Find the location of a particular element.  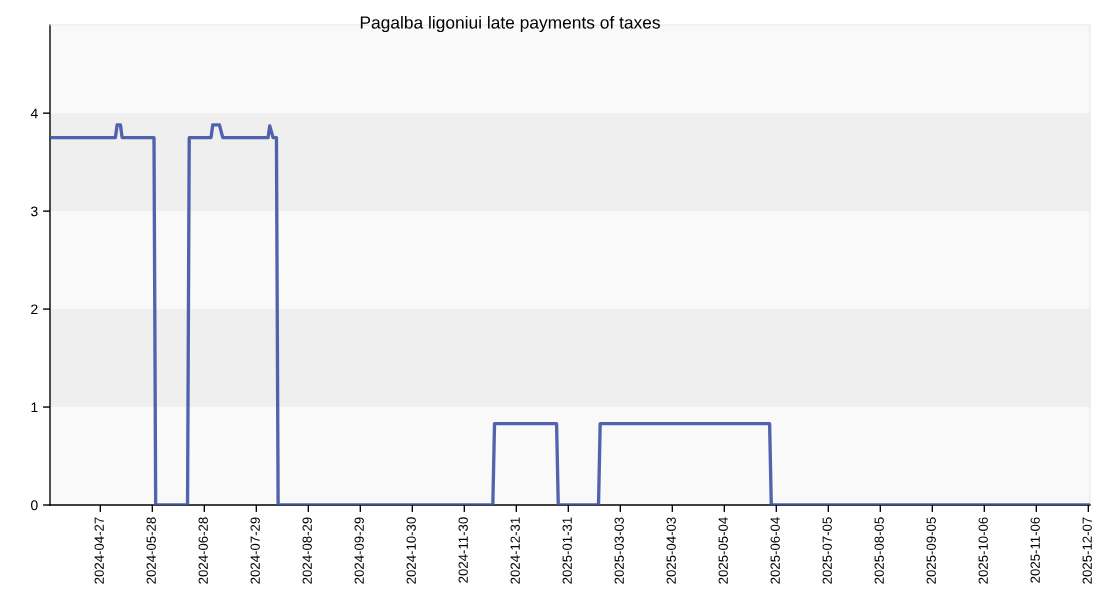

x-tick-label: 2025-12-07 is located at coordinates (1087, 550).